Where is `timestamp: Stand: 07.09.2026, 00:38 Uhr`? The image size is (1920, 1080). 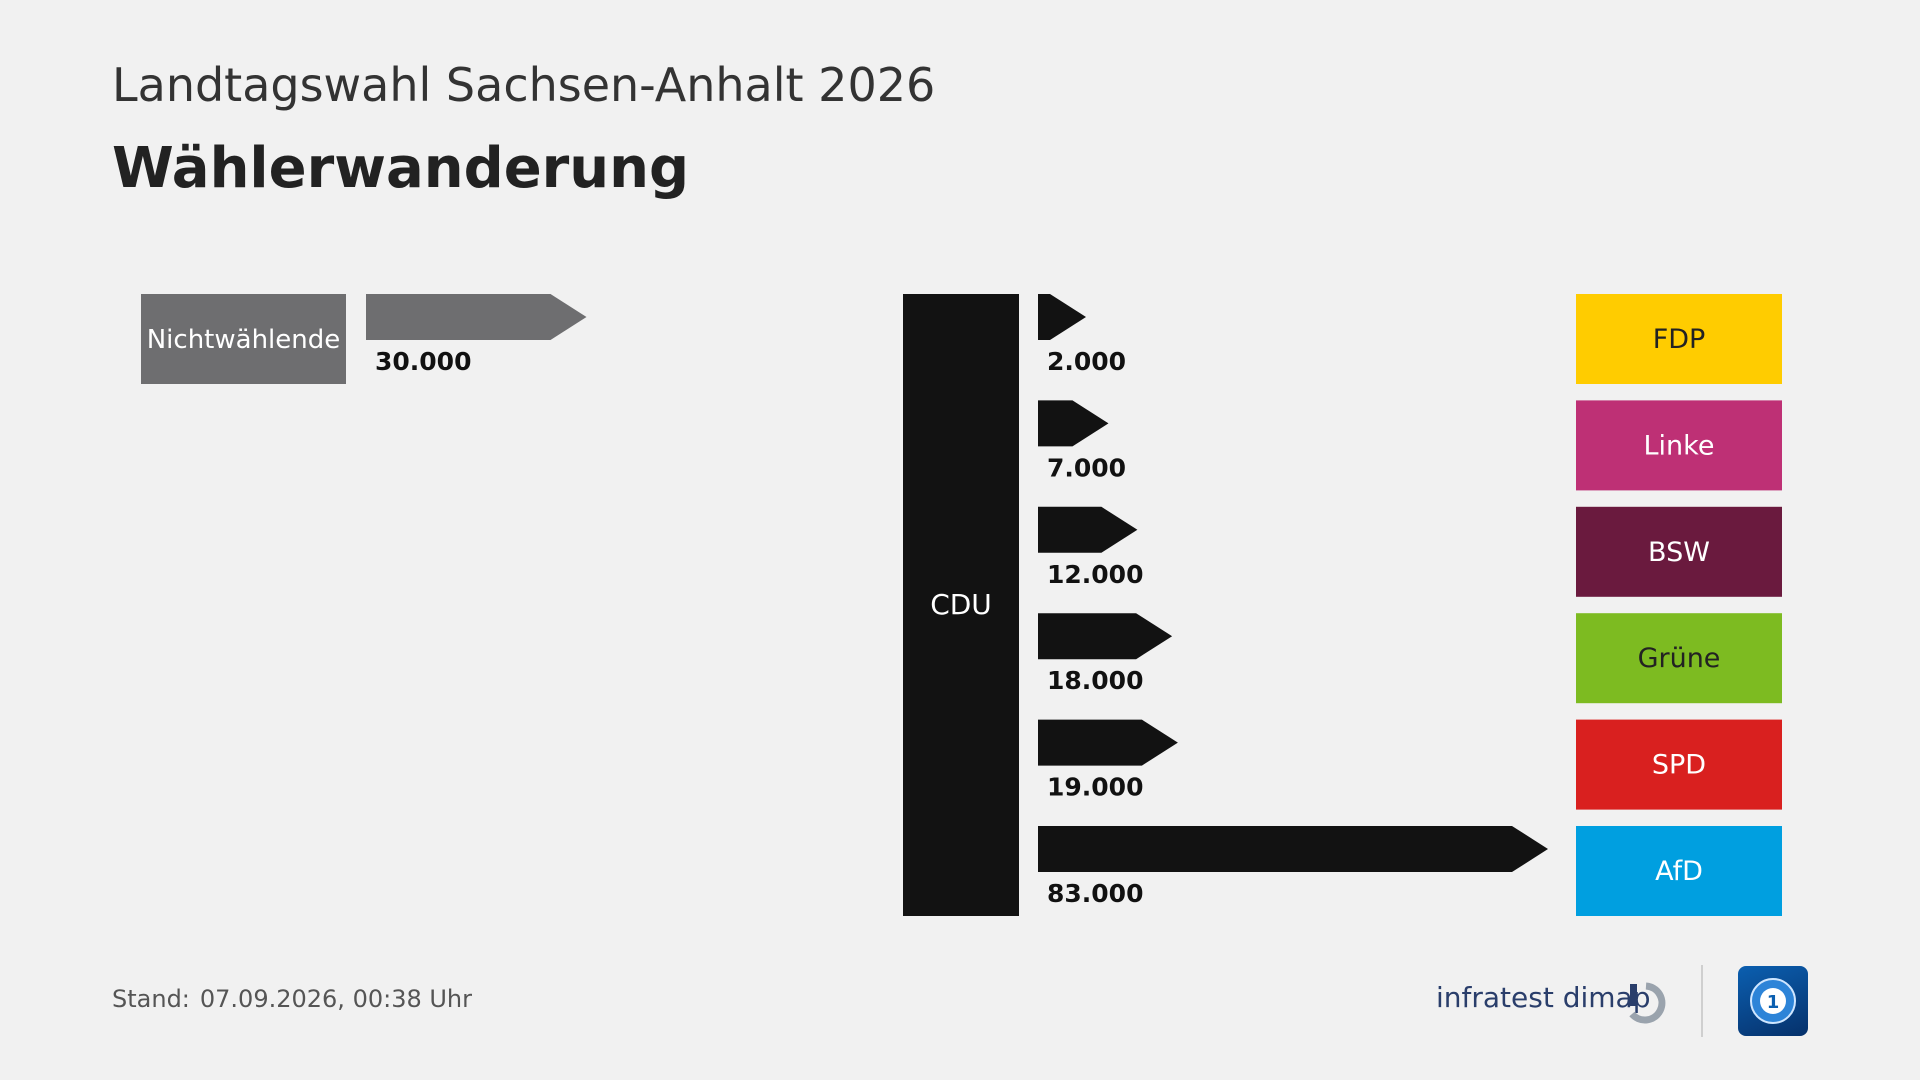
timestamp: Stand: 07.09.2026, 00:38 Uhr is located at coordinates (292, 999).